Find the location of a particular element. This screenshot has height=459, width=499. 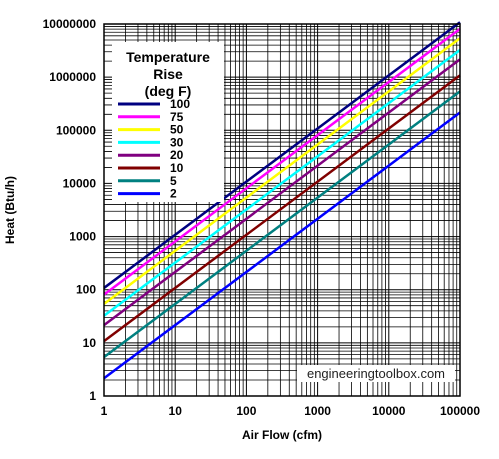

x-tick-label: 1 is located at coordinates (104, 411).